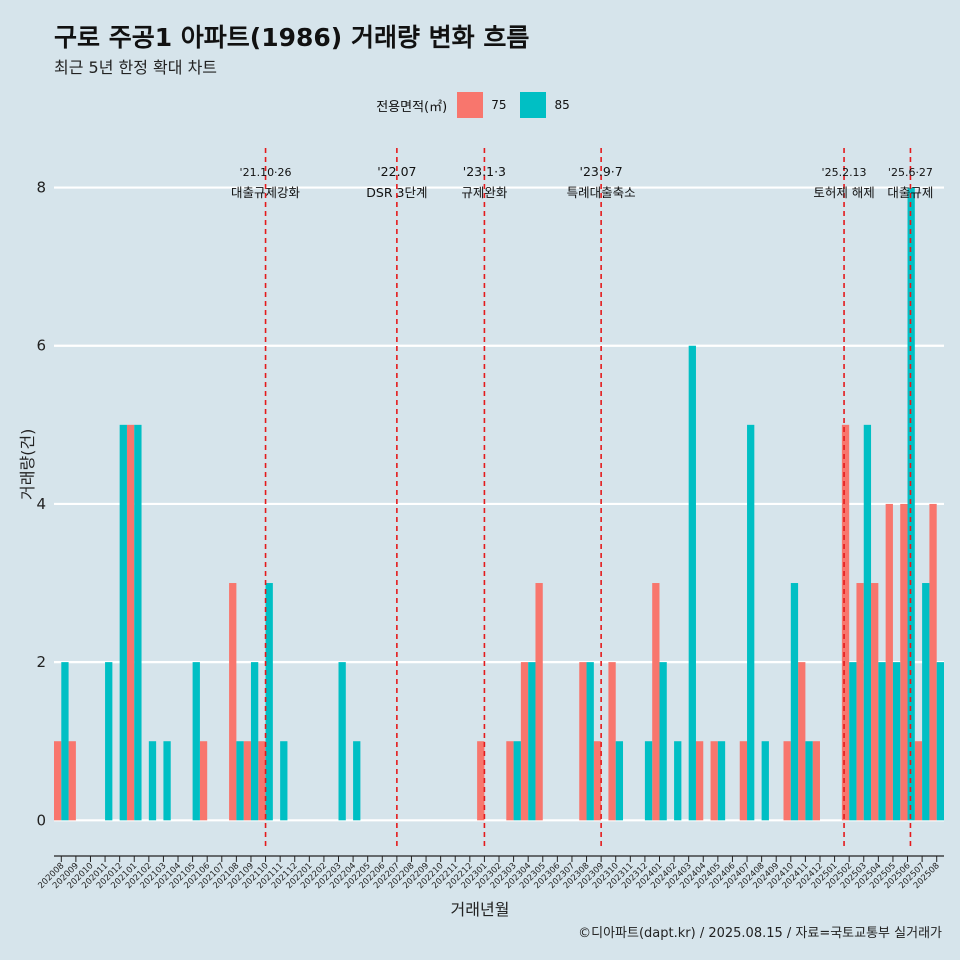  I want to click on event-date-label: '23.9·7, so click(601, 171).